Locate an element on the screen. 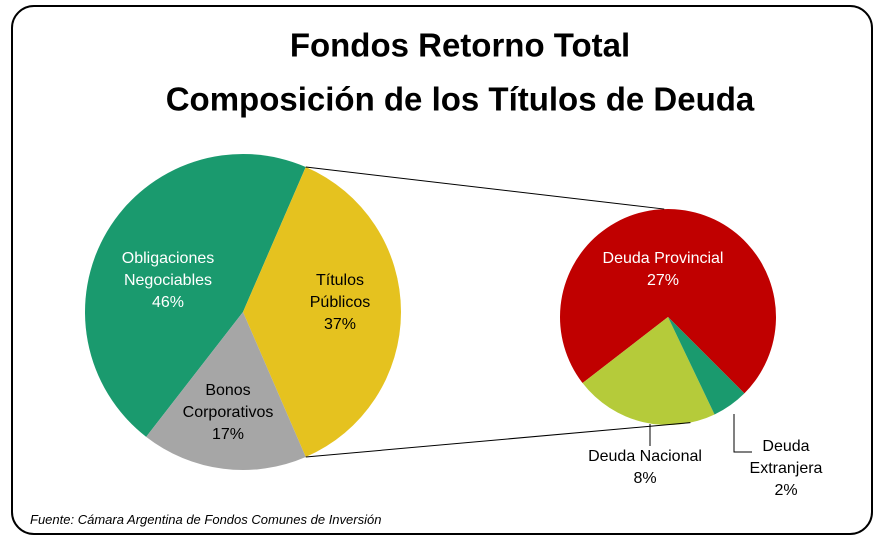 The width and height of the screenshot is (881, 539). category-label: Títulos Públicos is located at coordinates (340, 291).